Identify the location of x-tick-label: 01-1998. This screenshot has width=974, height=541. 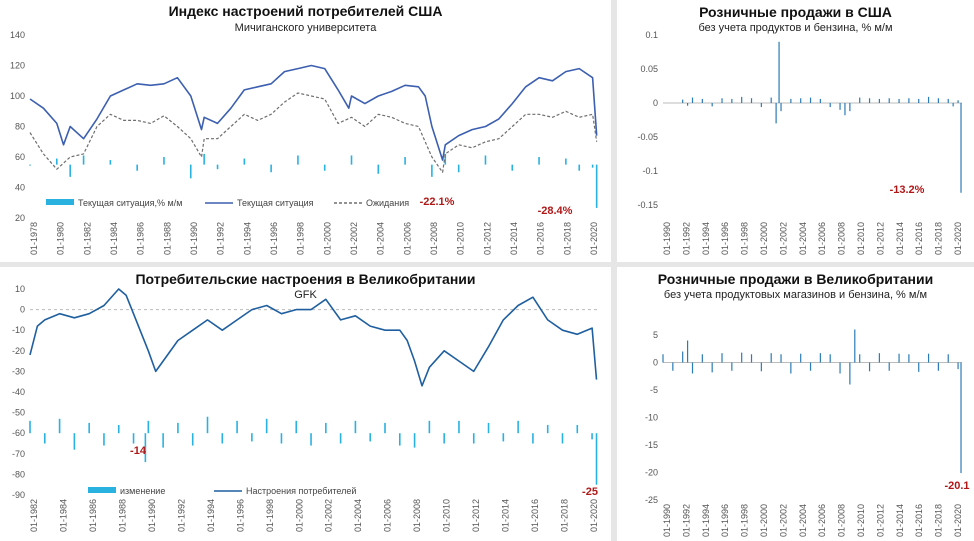
(301, 238).